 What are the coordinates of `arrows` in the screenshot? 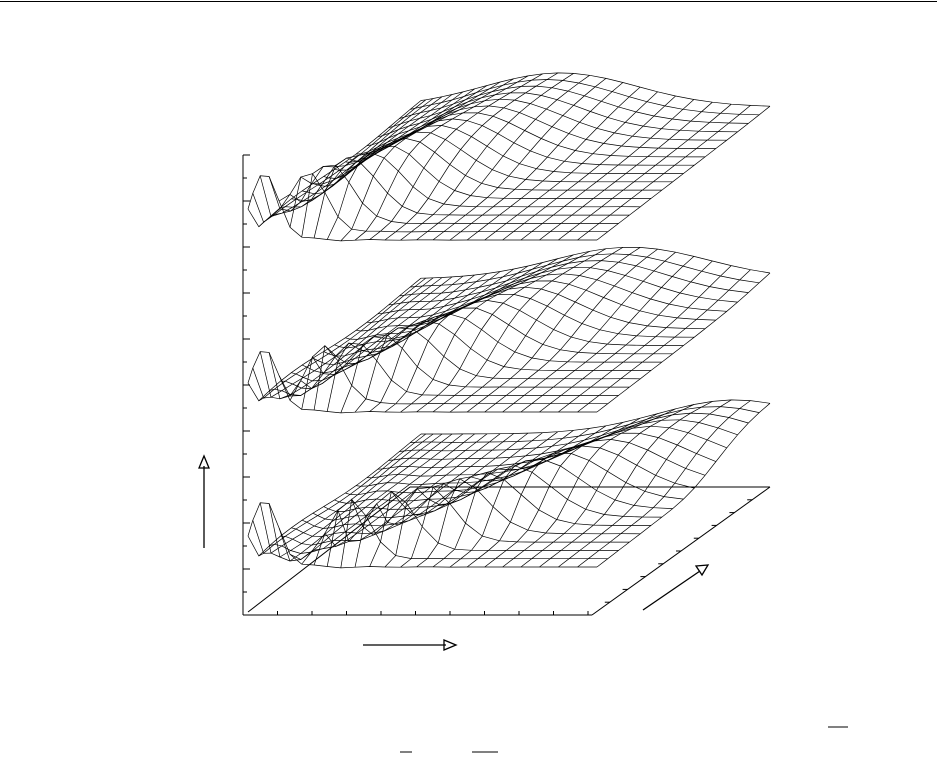 It's located at (454, 552).